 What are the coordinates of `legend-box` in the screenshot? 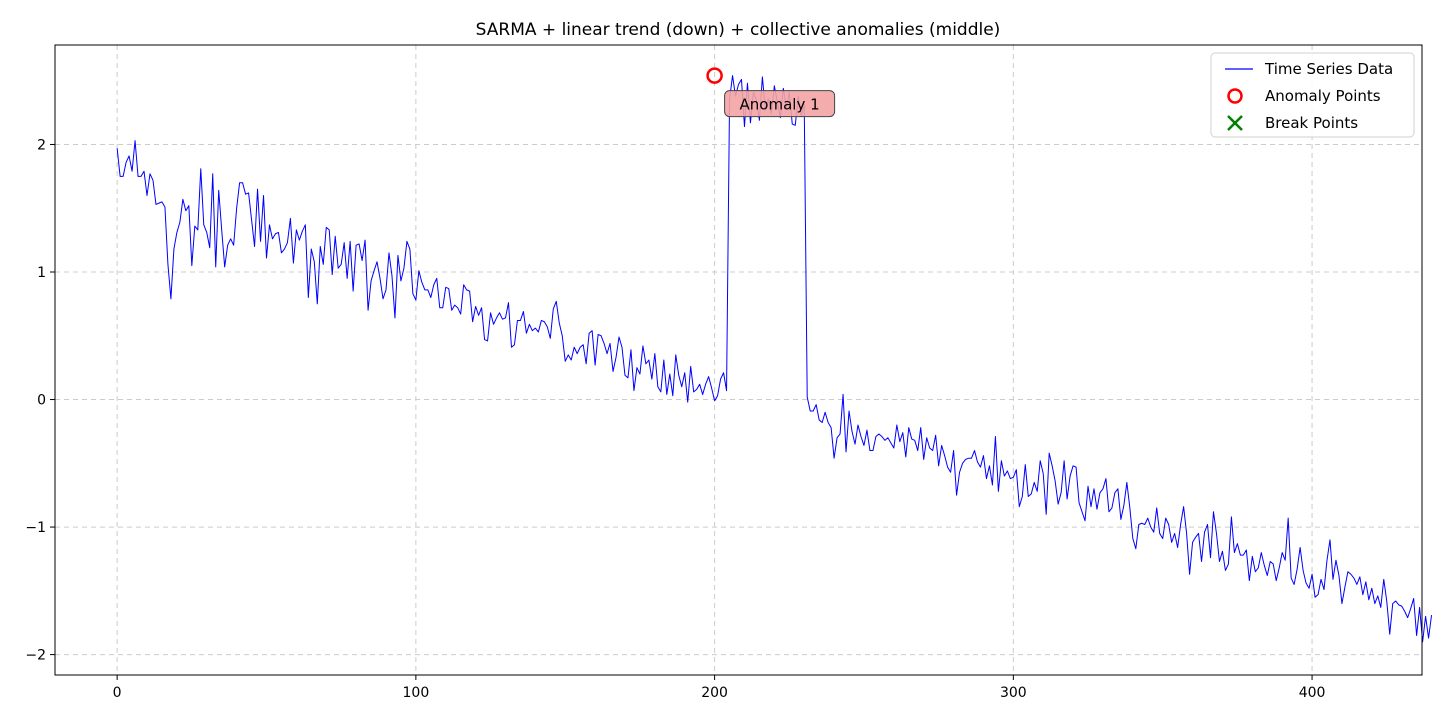 It's located at (1312, 95).